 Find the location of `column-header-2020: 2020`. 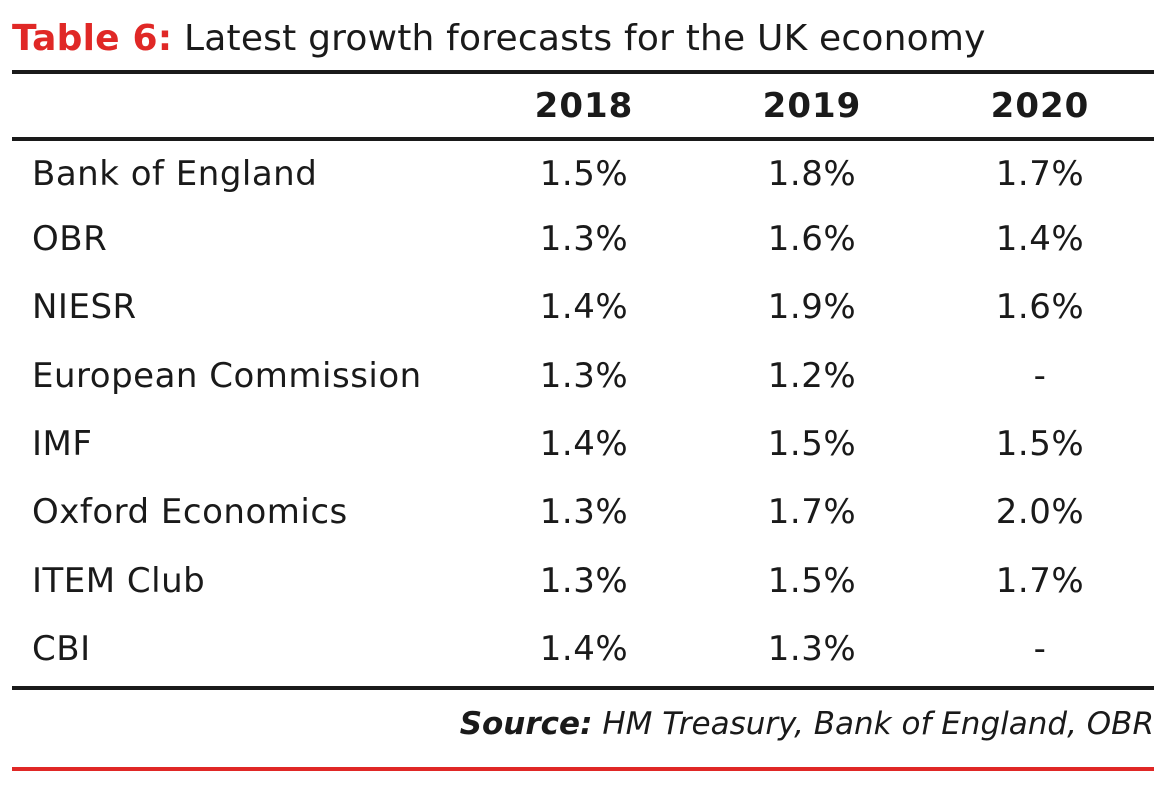

column-header-2020: 2020 is located at coordinates (1040, 105).